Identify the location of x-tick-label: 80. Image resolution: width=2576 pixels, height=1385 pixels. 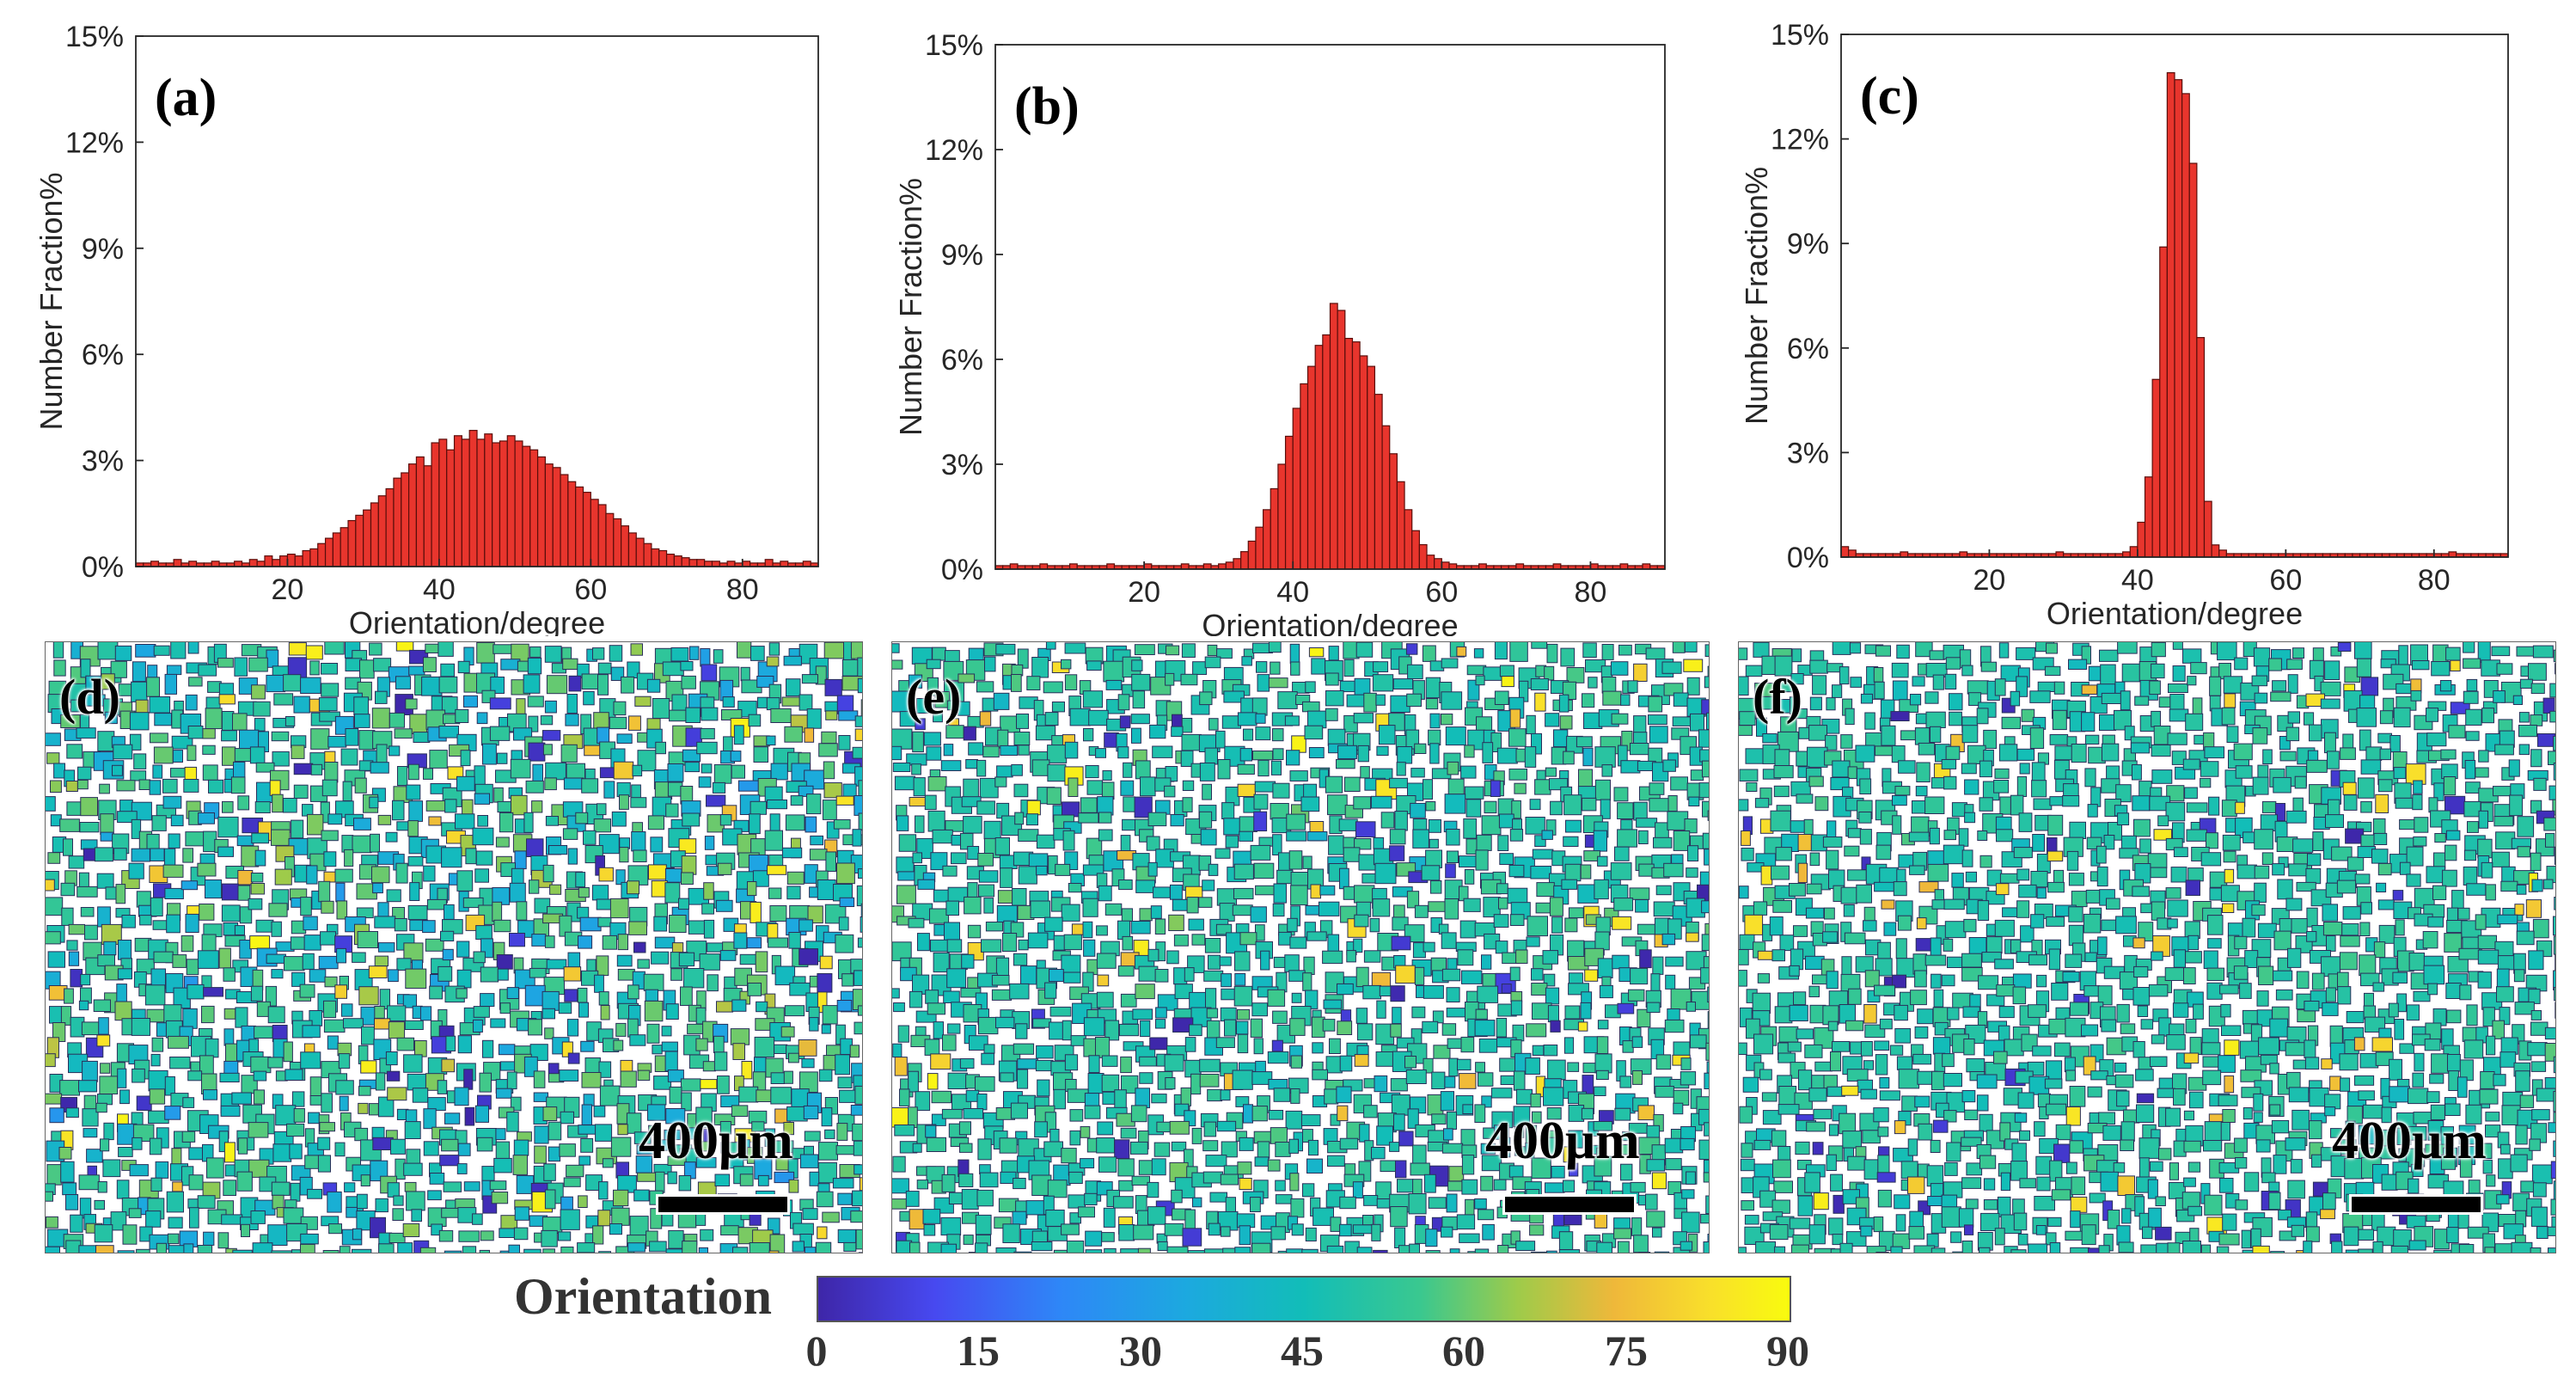
(742, 590).